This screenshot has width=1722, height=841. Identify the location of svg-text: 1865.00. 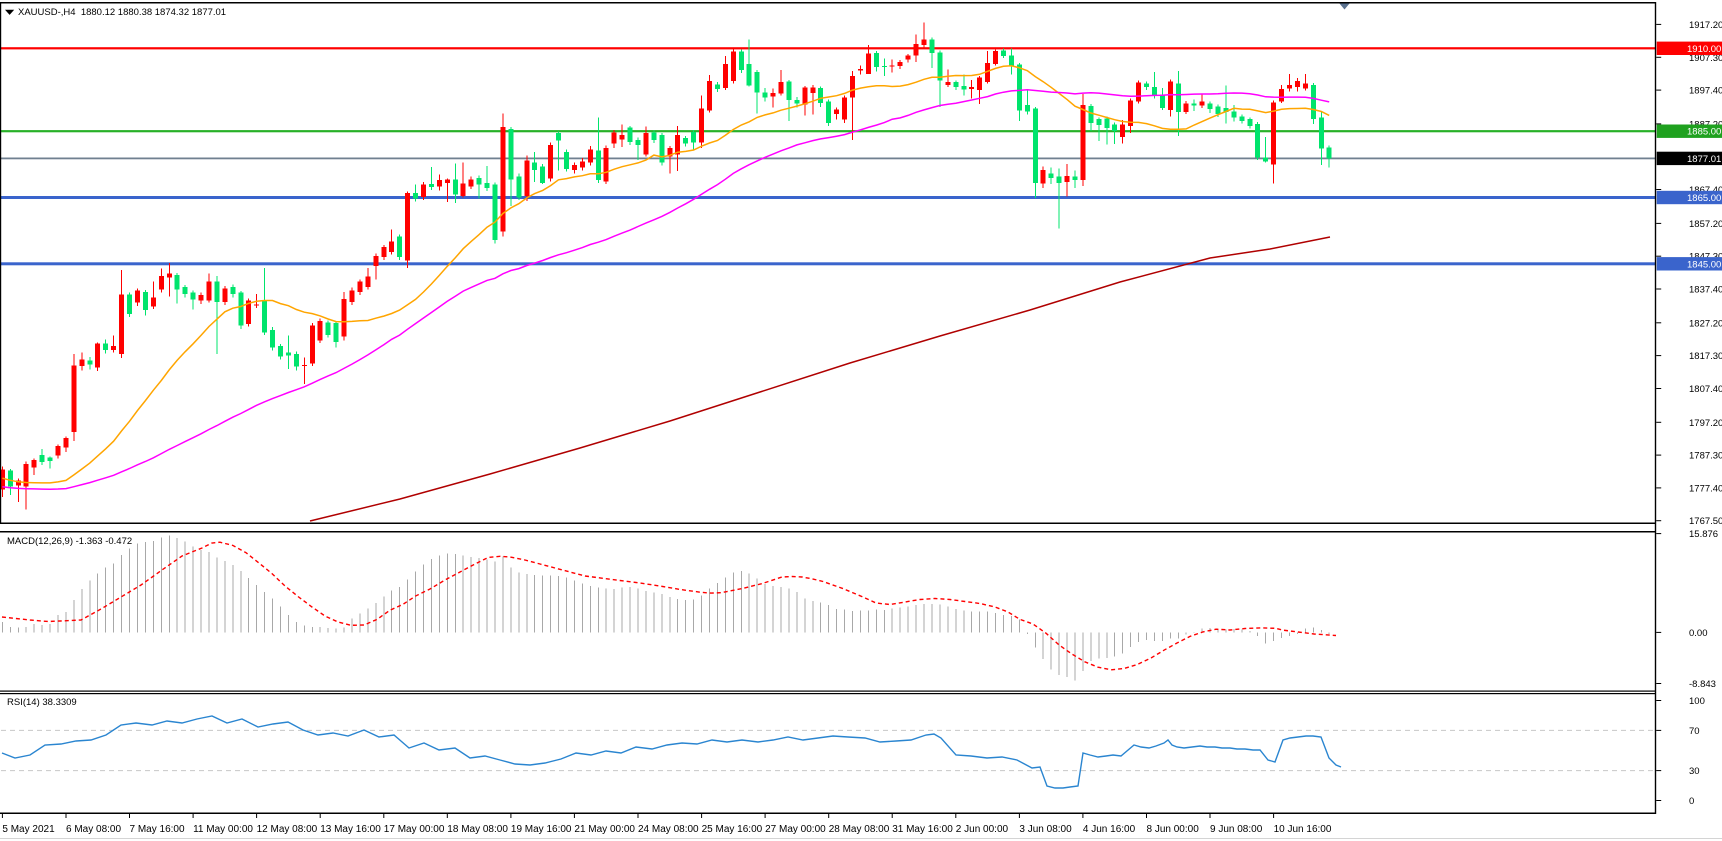
(1704, 198).